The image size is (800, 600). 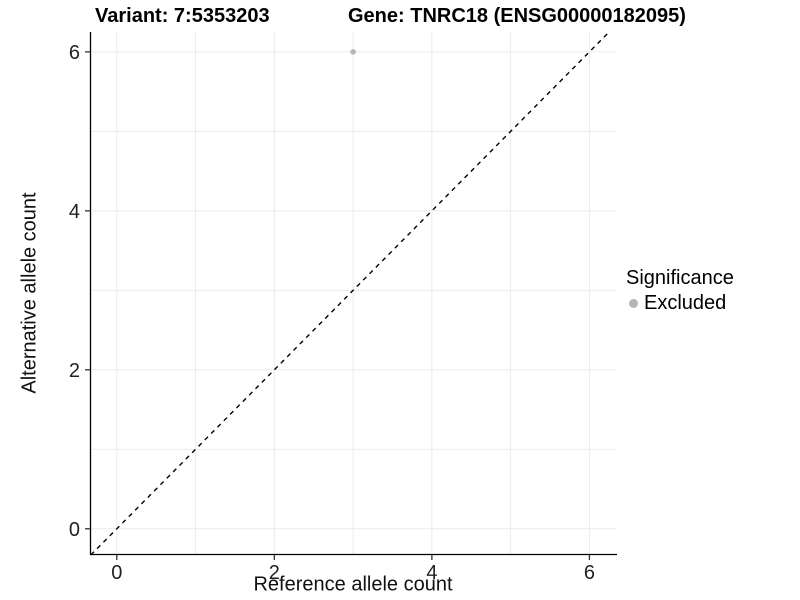 I want to click on y-axis-title: Alternative allele count, so click(x=29, y=293).